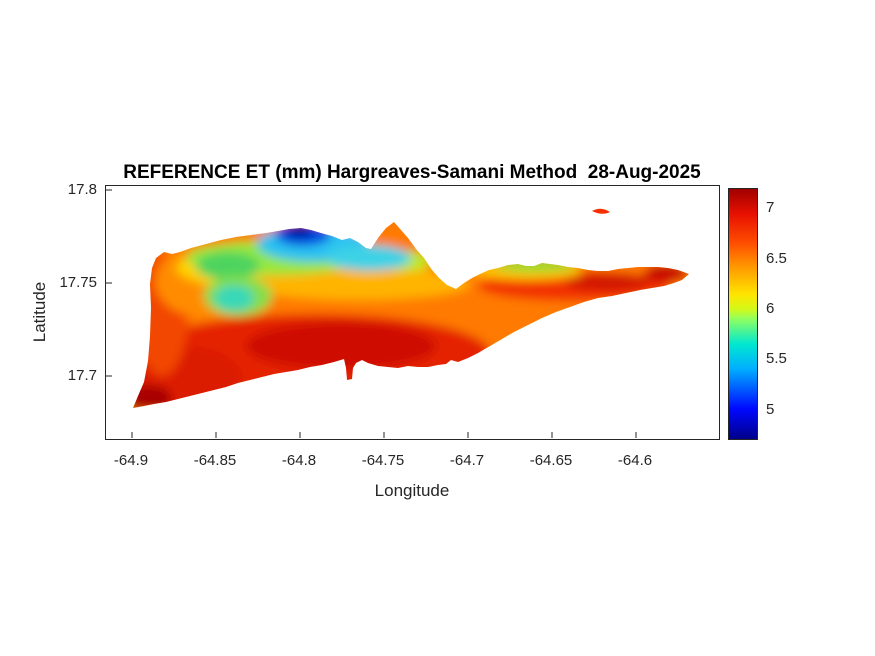 The width and height of the screenshot is (875, 656). I want to click on colorbar-tick-label: 6, so click(770, 308).